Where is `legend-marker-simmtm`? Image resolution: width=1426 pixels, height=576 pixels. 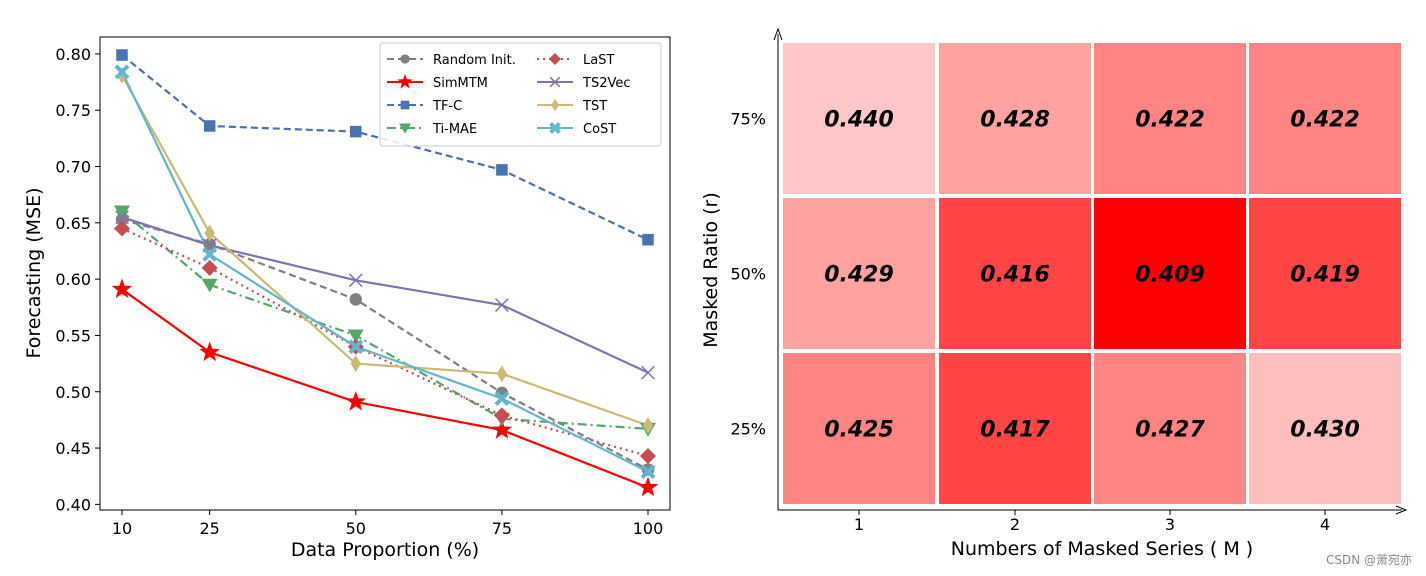
legend-marker-simmtm is located at coordinates (405, 81).